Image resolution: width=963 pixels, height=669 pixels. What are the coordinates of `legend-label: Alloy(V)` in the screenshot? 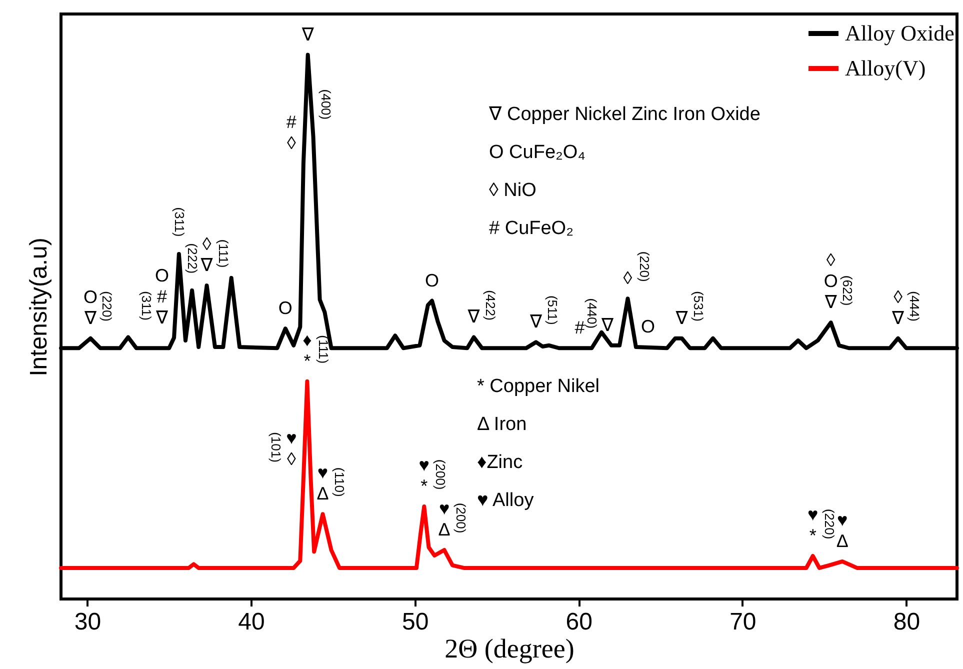 It's located at (885, 68).